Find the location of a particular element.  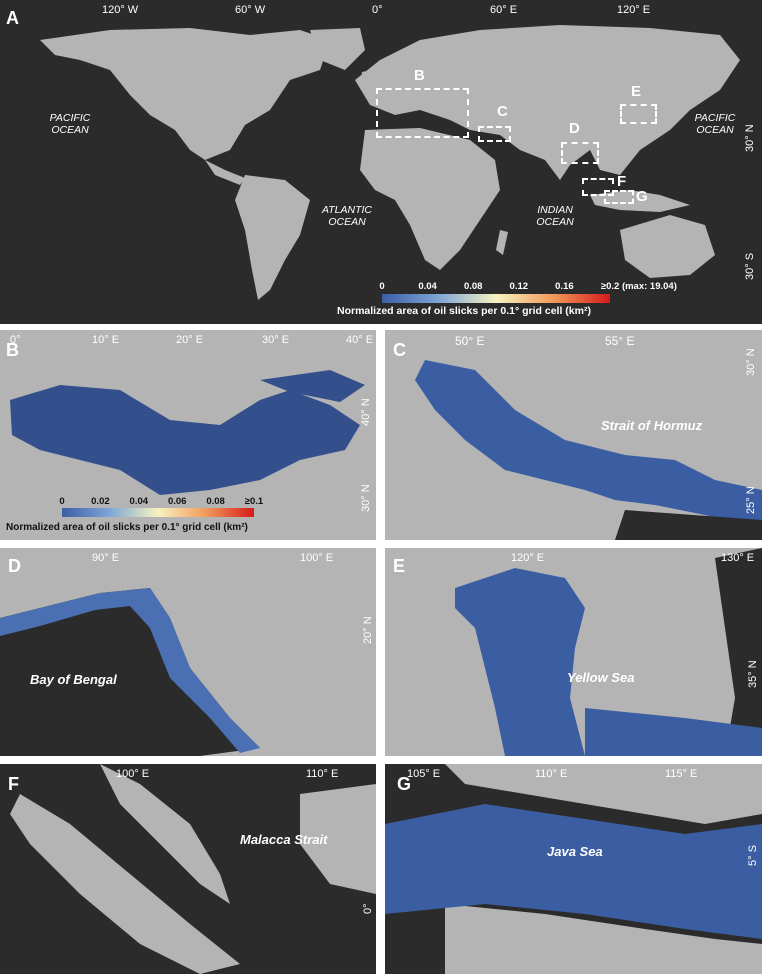

region-label-java-sea: Java Sea is located at coordinates (575, 851).